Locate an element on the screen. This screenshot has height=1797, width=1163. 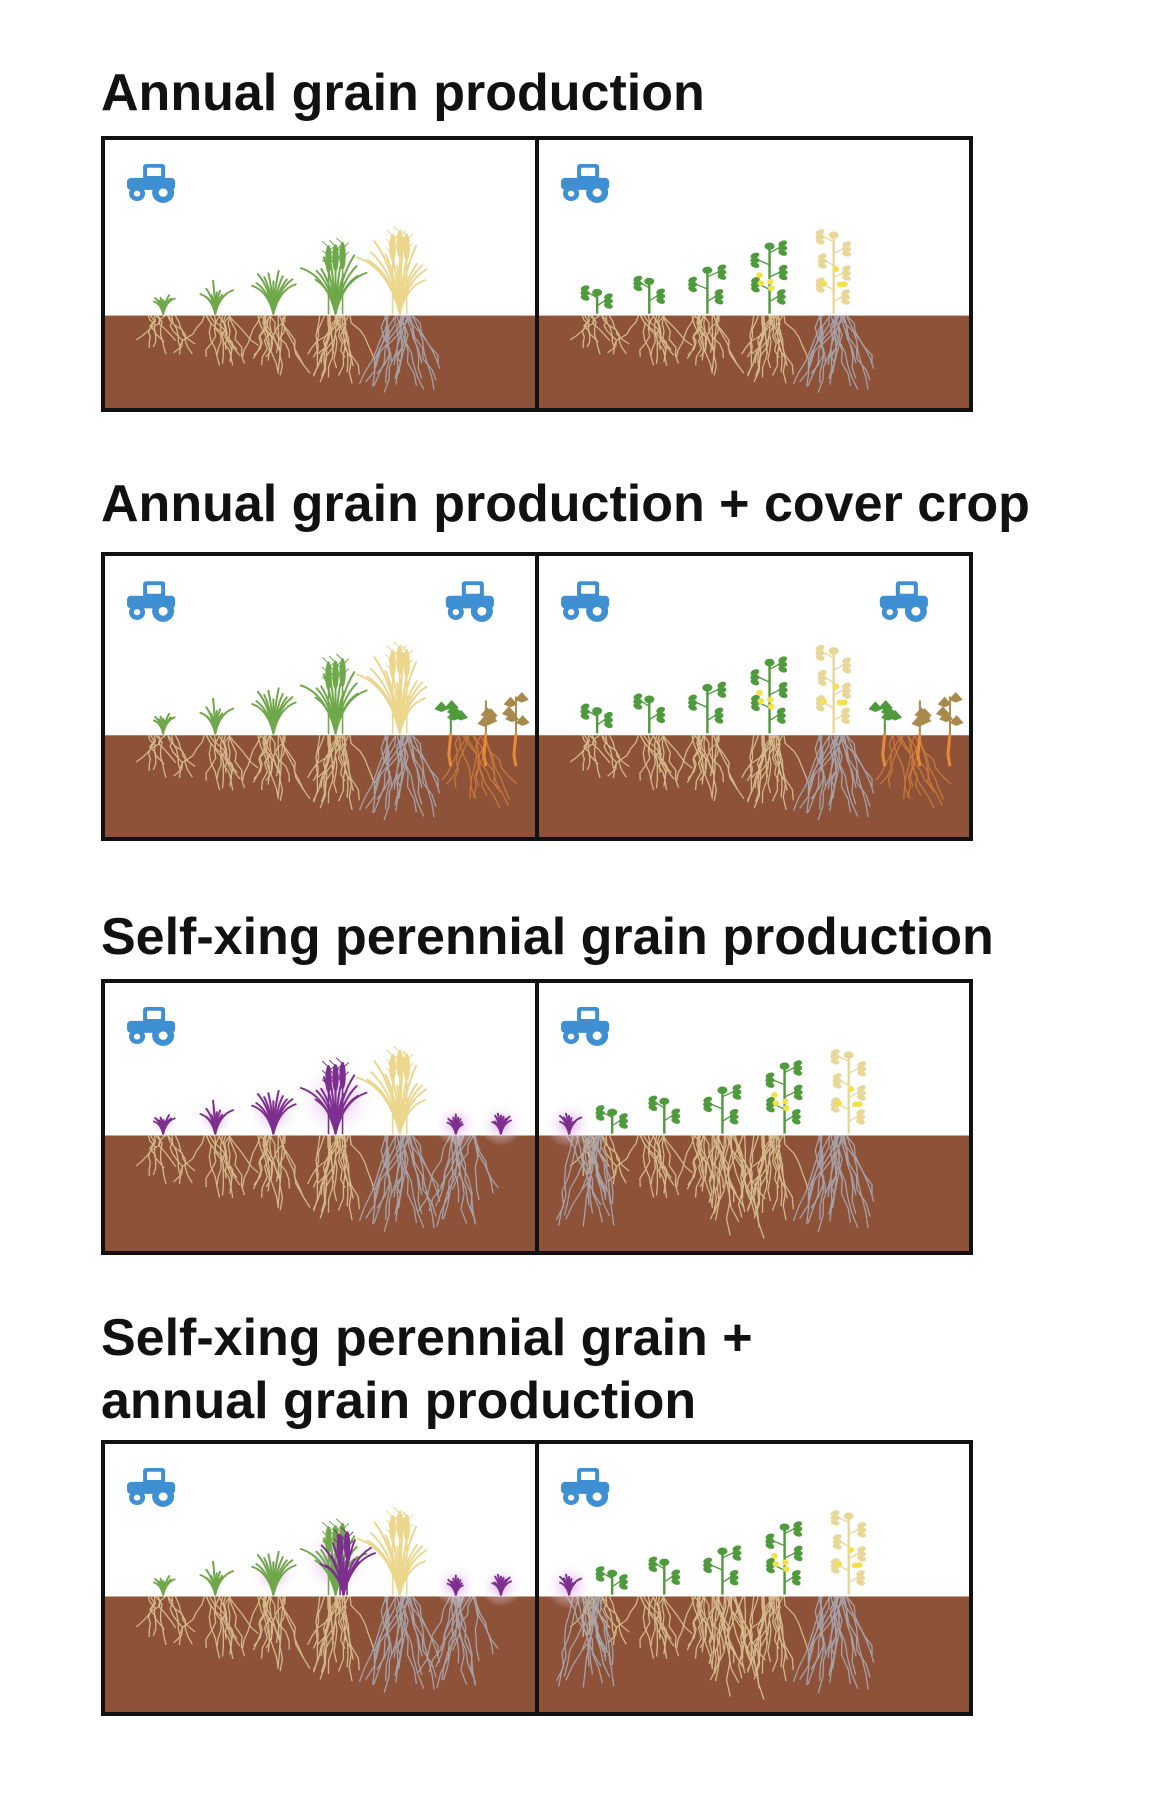
panel-legume-cover-crop is located at coordinates (752, 696).